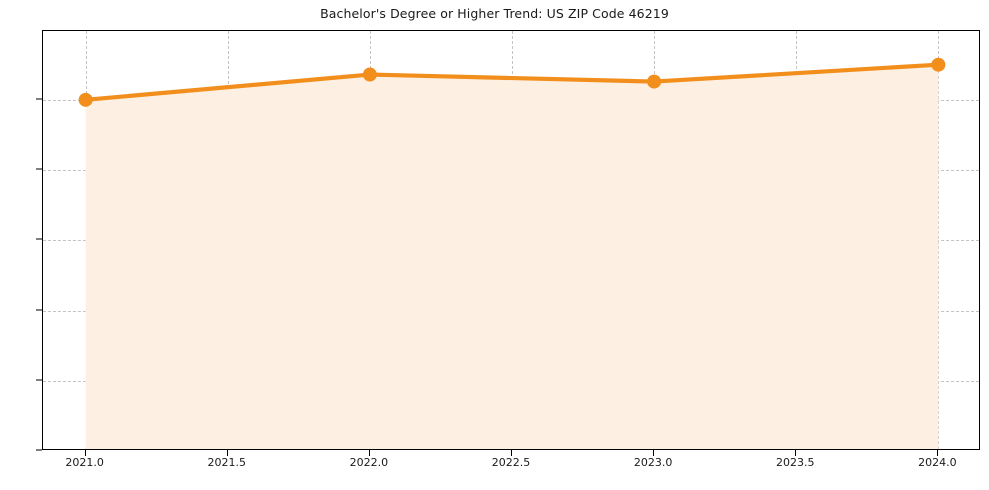 Image resolution: width=989 pixels, height=490 pixels. Describe the element at coordinates (937, 462) in the screenshot. I see `x-axis-tick-label: 2024.0` at that location.